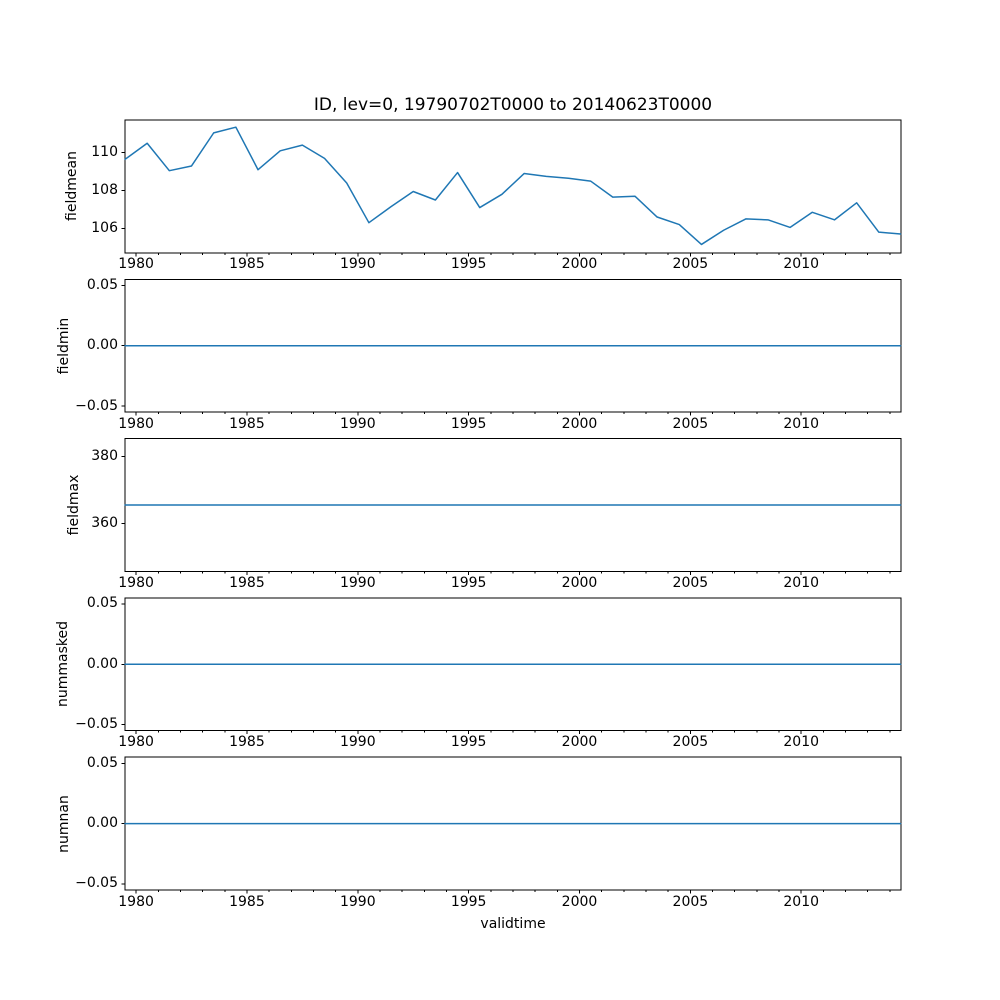 This screenshot has width=1000, height=1000. Describe the element at coordinates (104, 456) in the screenshot. I see `y-tick-label: 380` at that location.